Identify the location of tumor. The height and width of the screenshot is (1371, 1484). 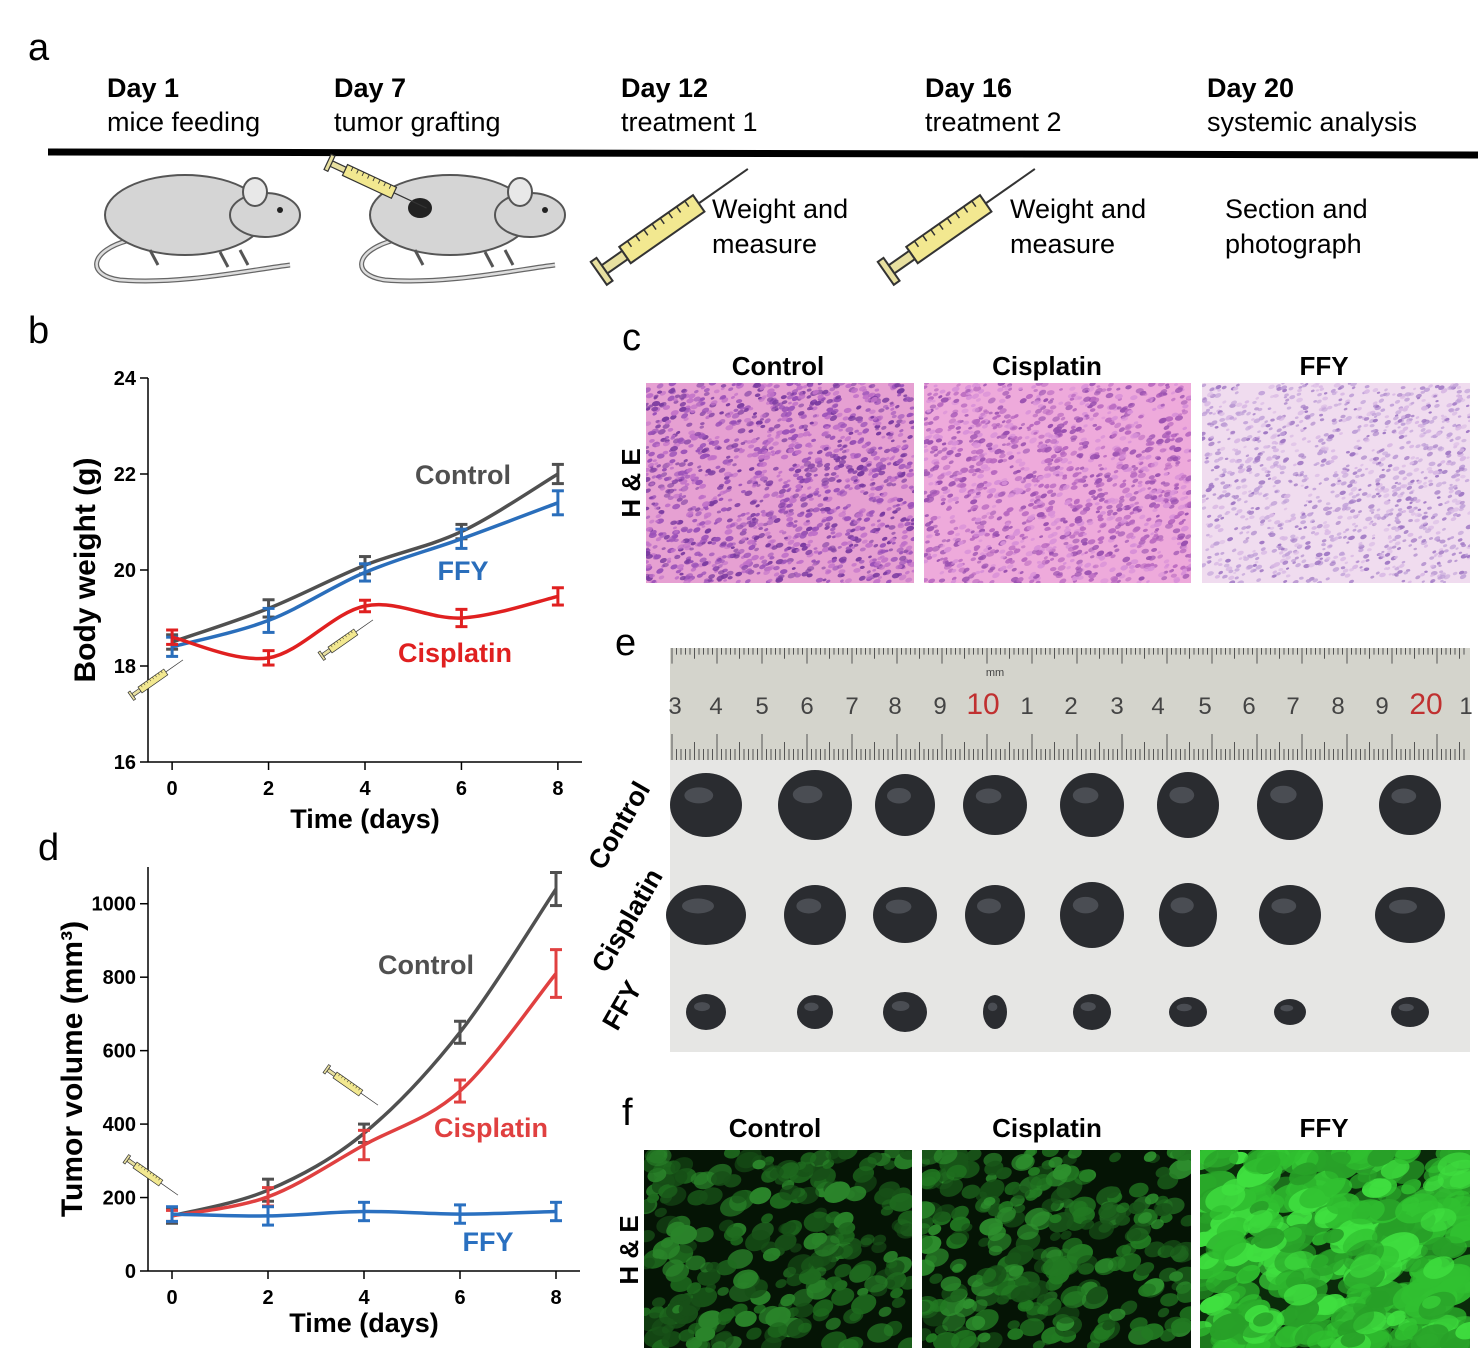
(1092, 805).